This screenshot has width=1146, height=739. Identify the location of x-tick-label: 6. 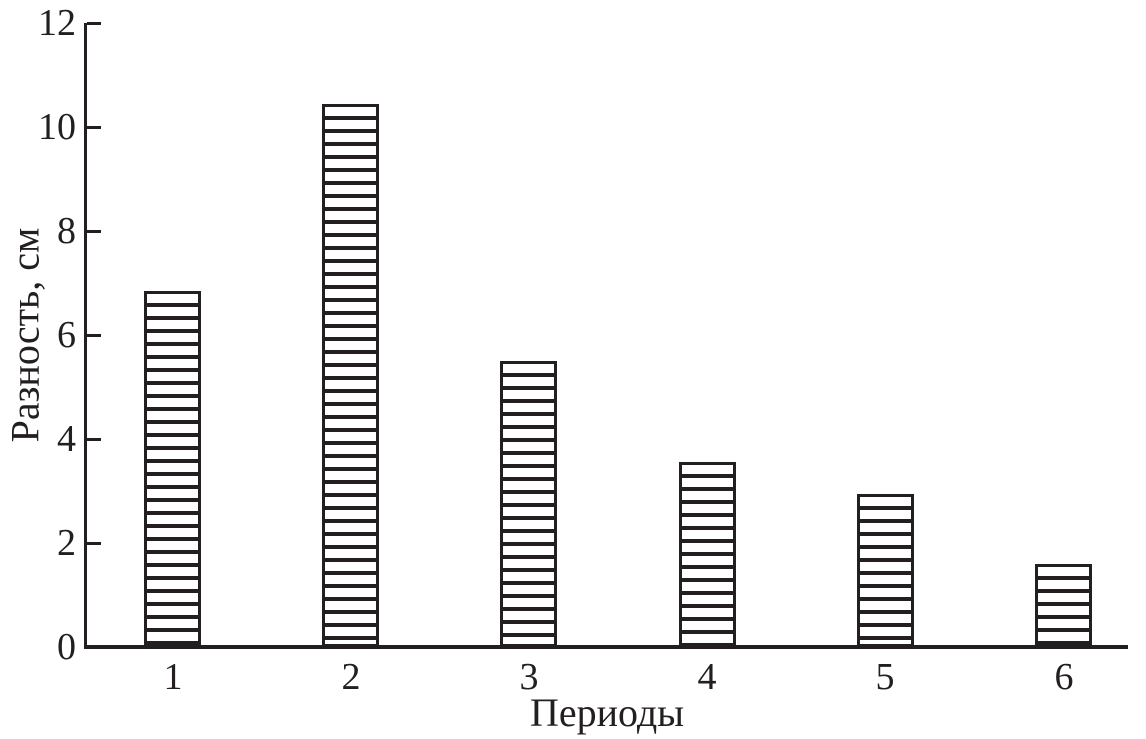
(1064, 677).